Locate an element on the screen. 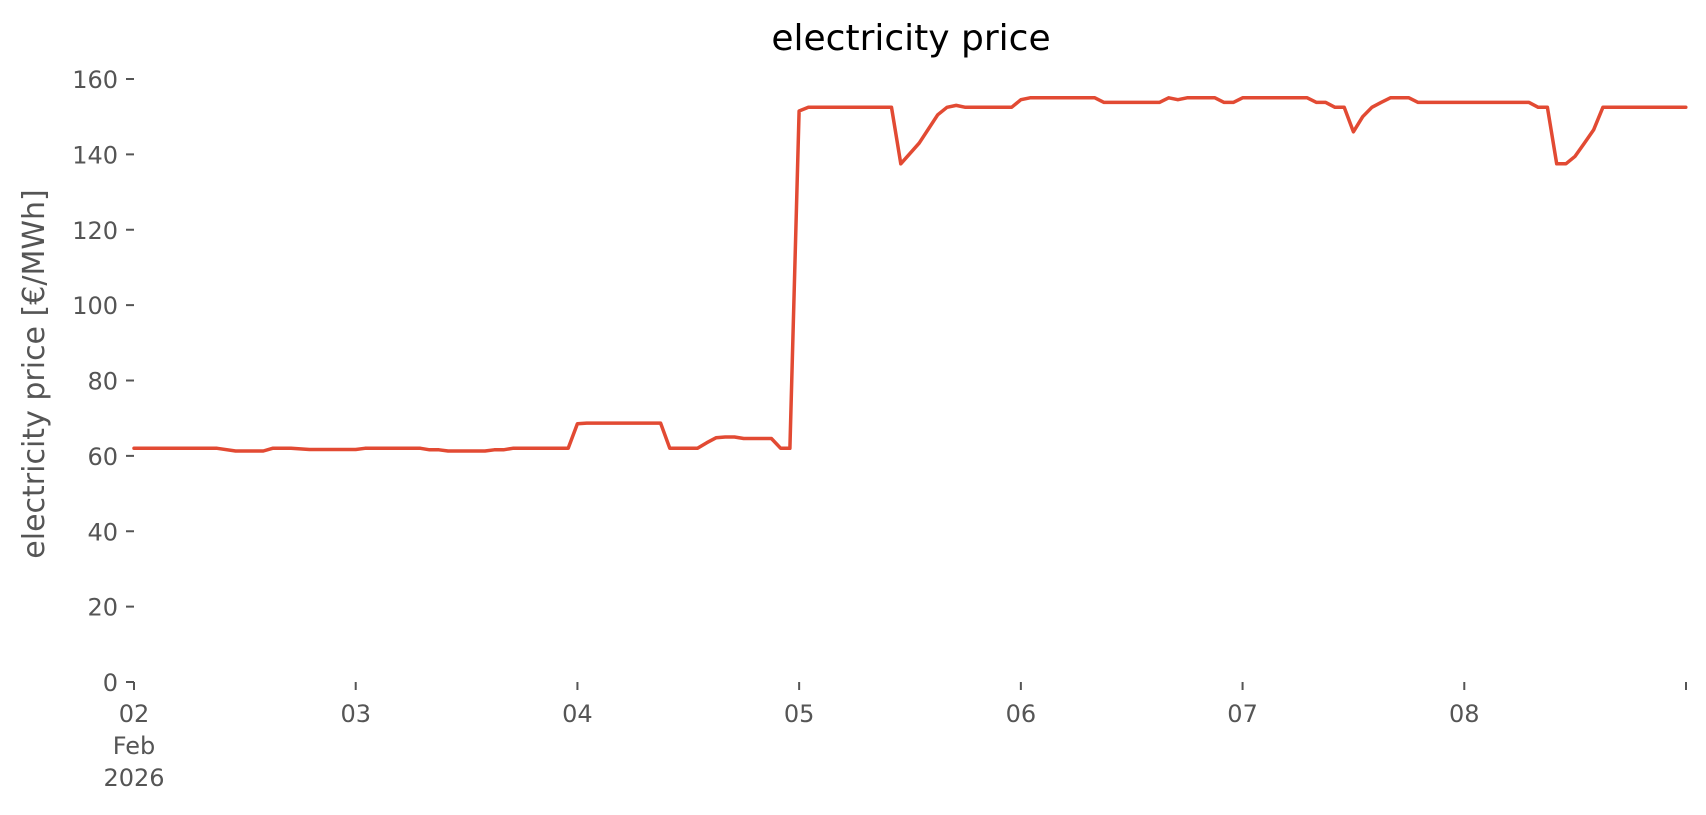  y-tick-label: 40 is located at coordinates (102, 532).